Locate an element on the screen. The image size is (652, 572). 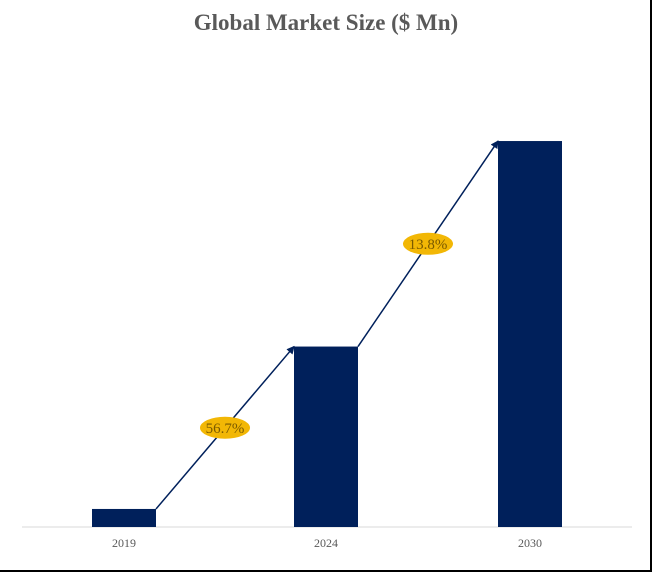
x-tick-label-2030: 2030 is located at coordinates (530, 543).